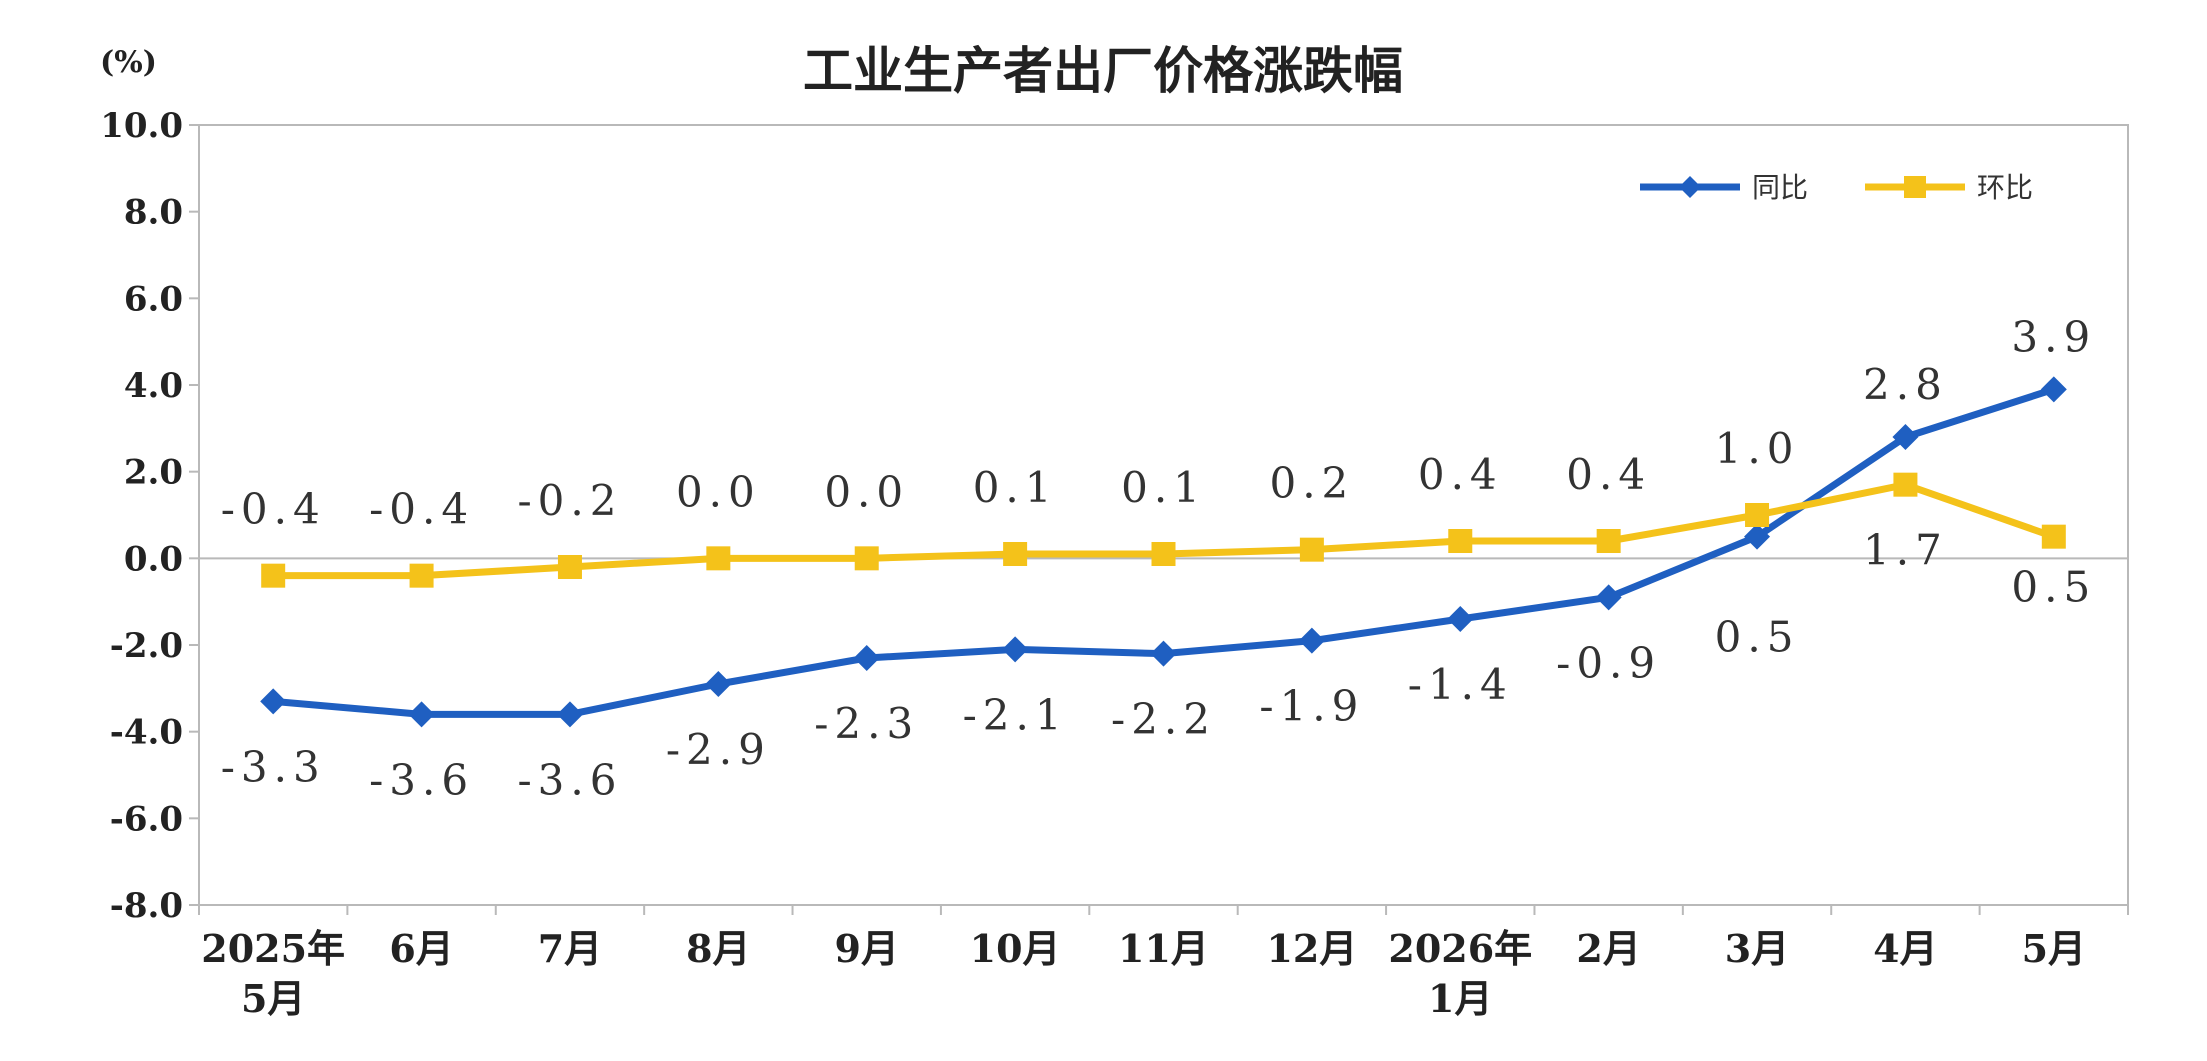 The image size is (2207, 1061). I want to click on mom-data-label: 0.5, so click(2053, 587).